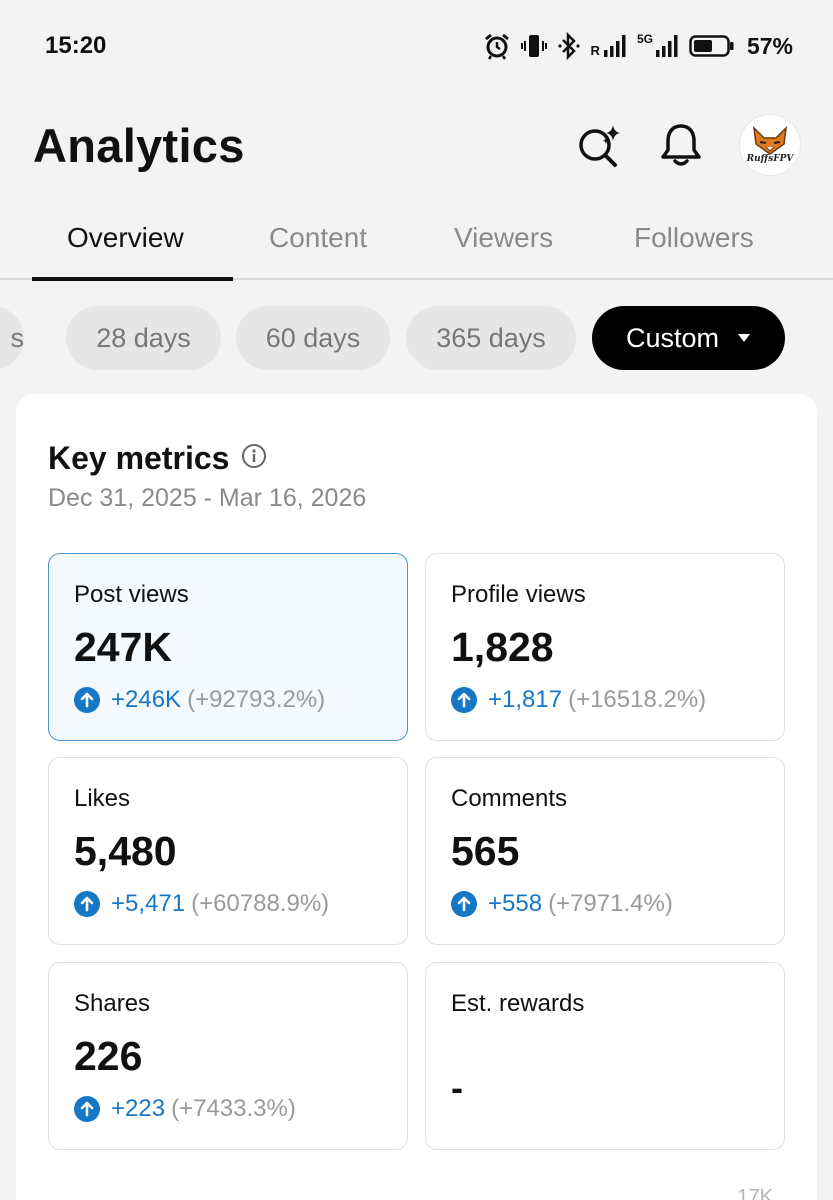 Image resolution: width=833 pixels, height=1200 pixels. Describe the element at coordinates (112, 1003) in the screenshot. I see `metric-label: Shares` at that location.